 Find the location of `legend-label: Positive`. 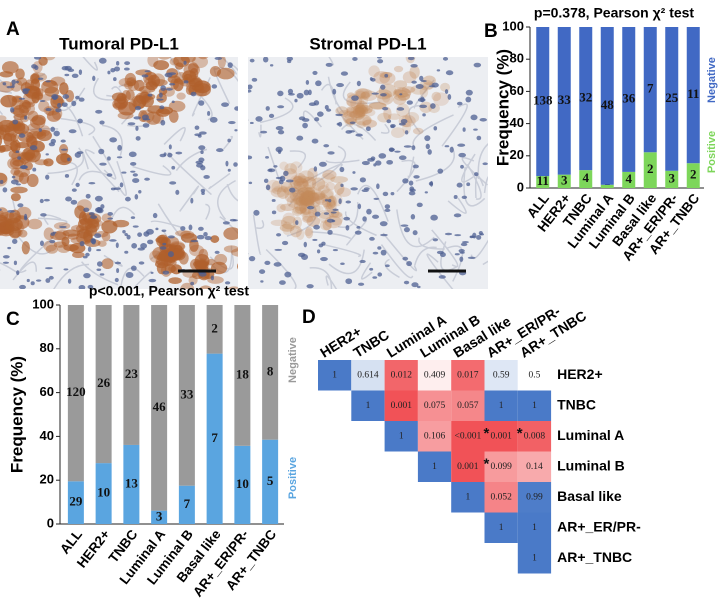

legend-label: Positive is located at coordinates (293, 478).